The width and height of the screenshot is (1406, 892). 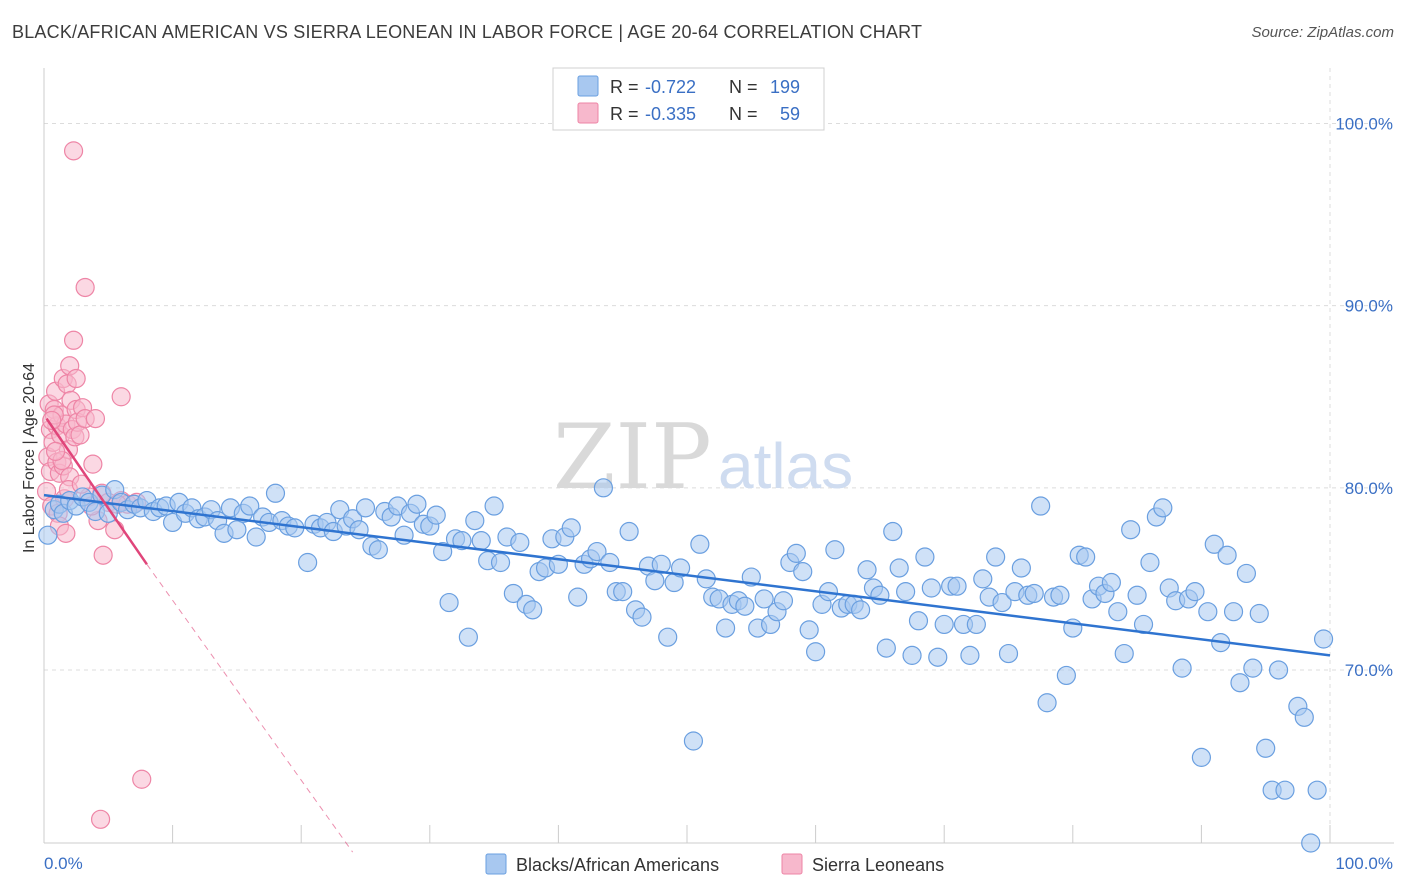 I want to click on watermark-zip: ZIP, so click(x=632, y=457).